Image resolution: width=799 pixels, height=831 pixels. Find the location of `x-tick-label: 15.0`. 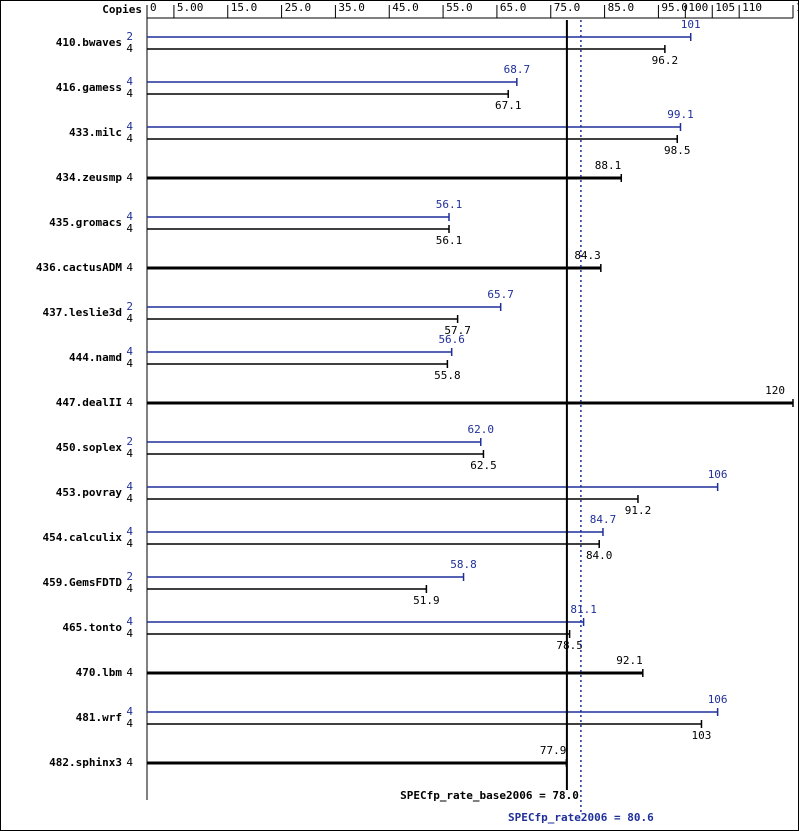

x-tick-label: 15.0 is located at coordinates (244, 7).